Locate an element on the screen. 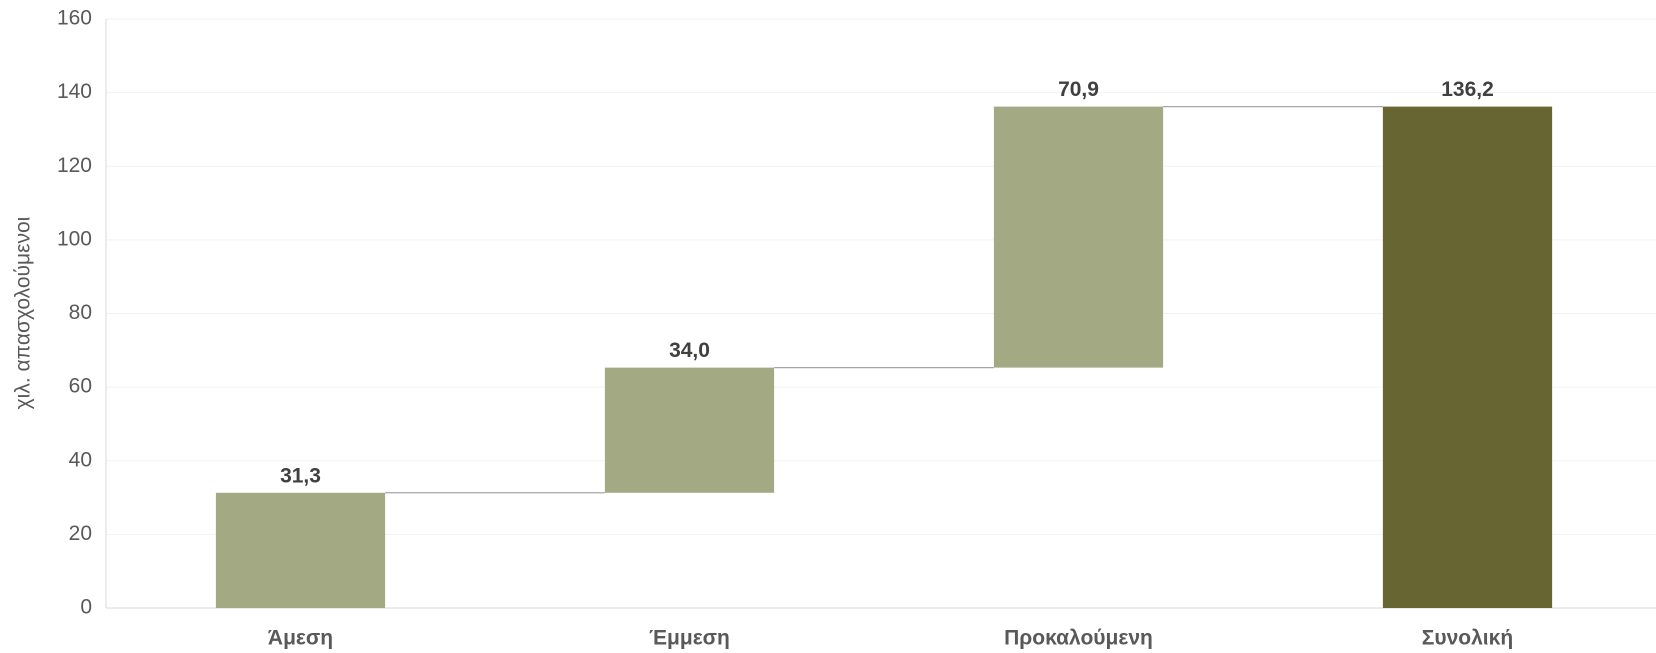  value-label: 136,2 is located at coordinates (1467, 89).